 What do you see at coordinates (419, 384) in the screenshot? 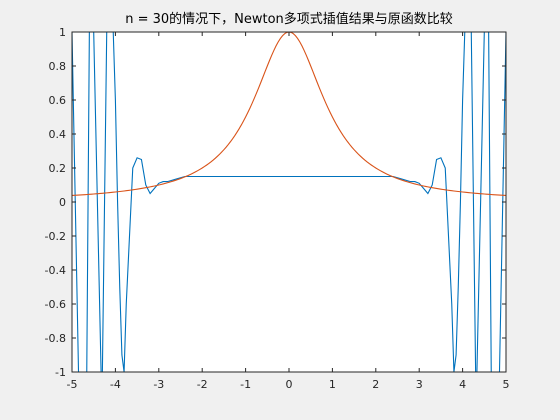
I see `x-tick-label: 3` at bounding box center [419, 384].